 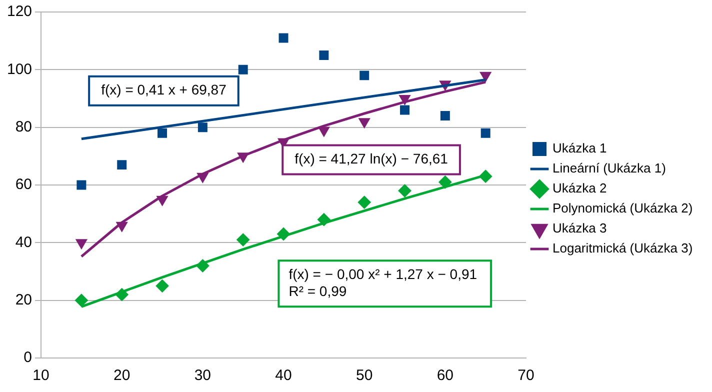 I want to click on x-tick-label: 20, so click(x=122, y=375).